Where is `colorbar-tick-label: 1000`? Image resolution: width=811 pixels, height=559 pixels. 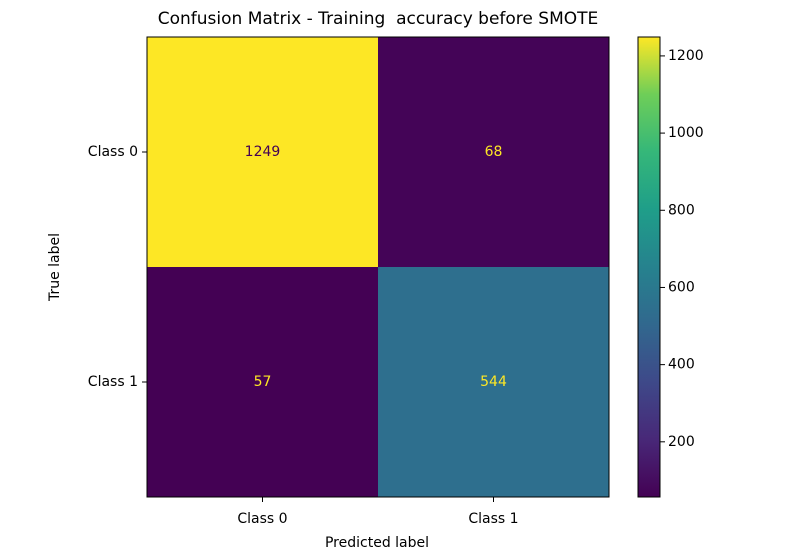
colorbar-tick-label: 1000 is located at coordinates (686, 133).